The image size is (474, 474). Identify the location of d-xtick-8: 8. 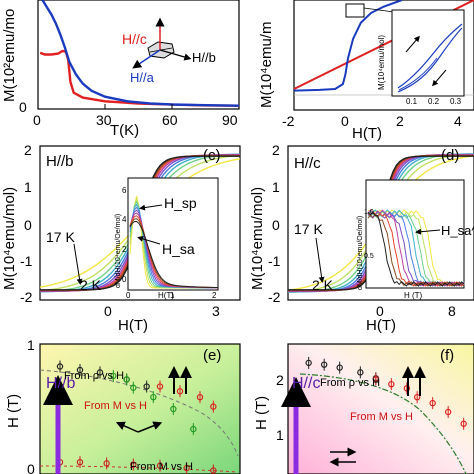
(452, 311).